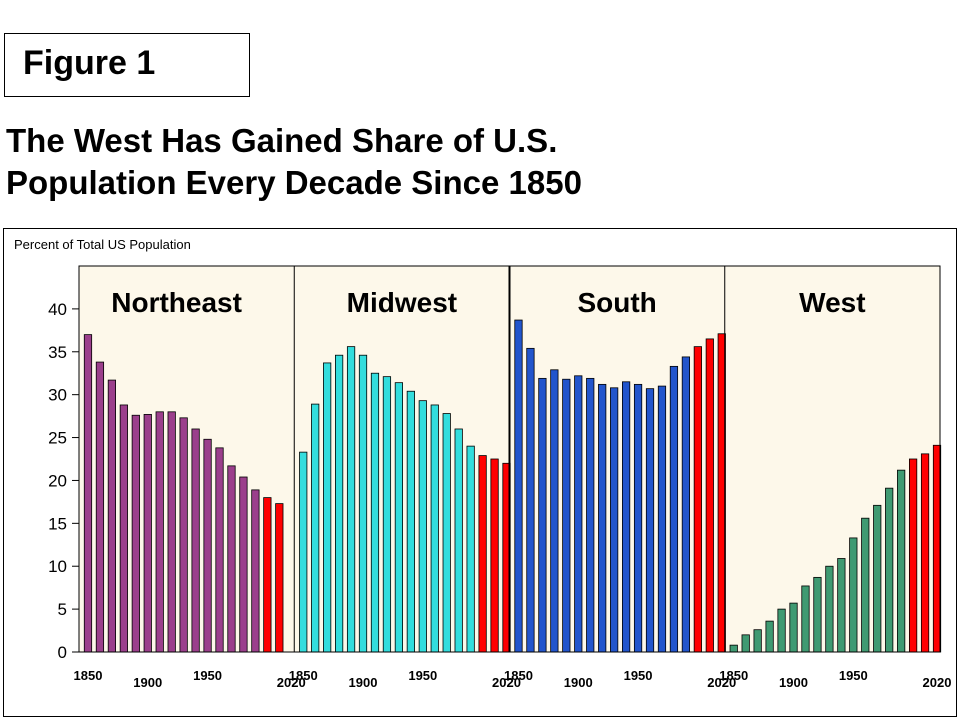  Describe the element at coordinates (494, 555) in the screenshot. I see `bar-midwest-2010` at that location.